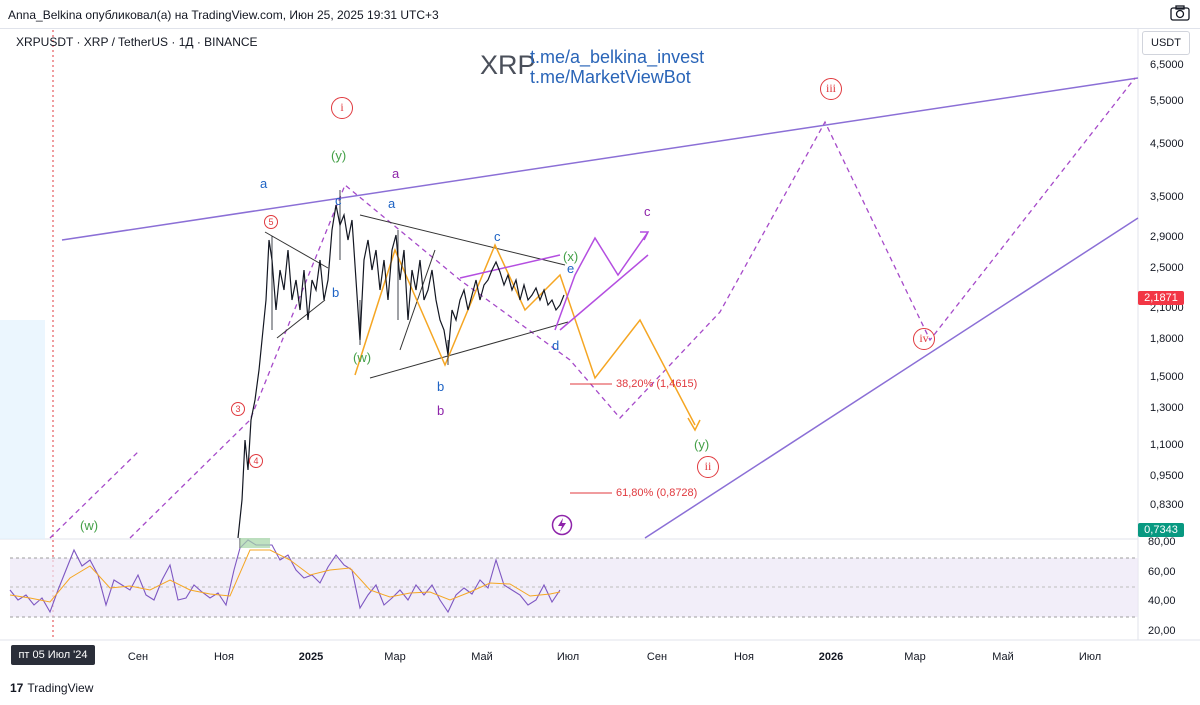  What do you see at coordinates (1162, 601) in the screenshot?
I see `rsi-tick: 40,00` at bounding box center [1162, 601].